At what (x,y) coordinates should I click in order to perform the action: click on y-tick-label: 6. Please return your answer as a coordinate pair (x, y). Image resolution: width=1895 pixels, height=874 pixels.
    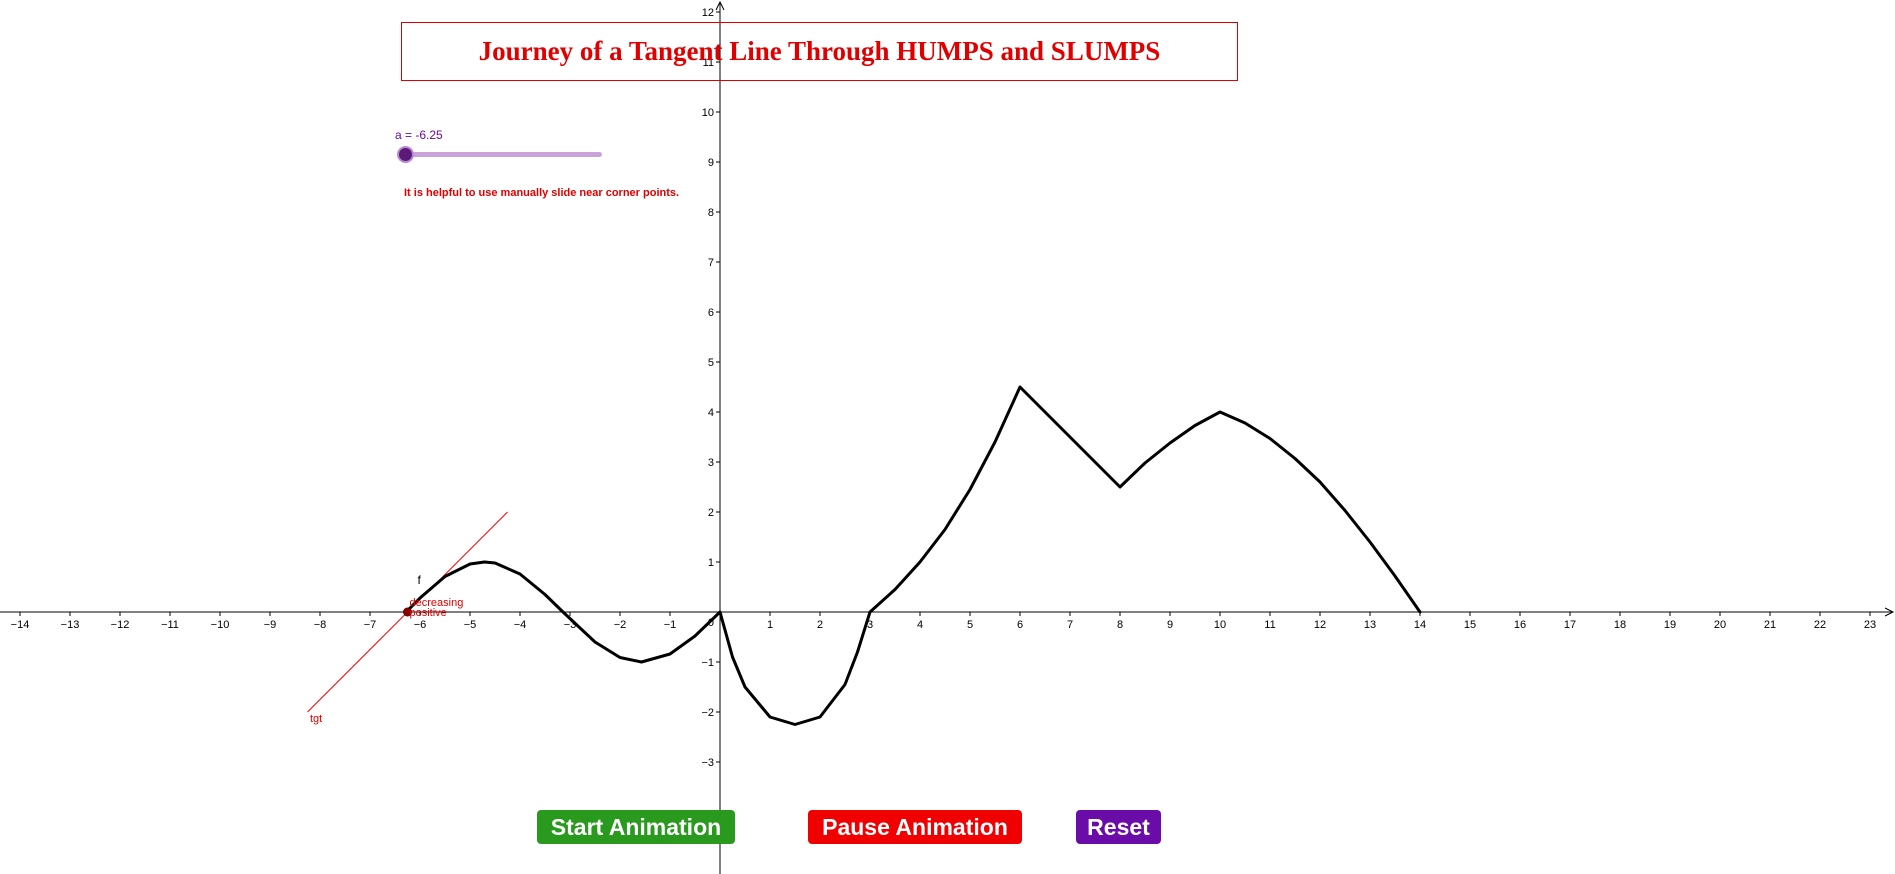
    Looking at the image, I should click on (711, 313).